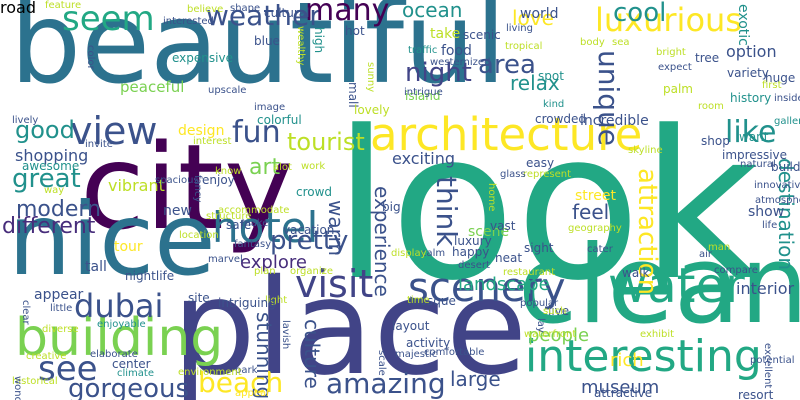 The image size is (800, 400). I want to click on word-many: many, so click(347, 14).